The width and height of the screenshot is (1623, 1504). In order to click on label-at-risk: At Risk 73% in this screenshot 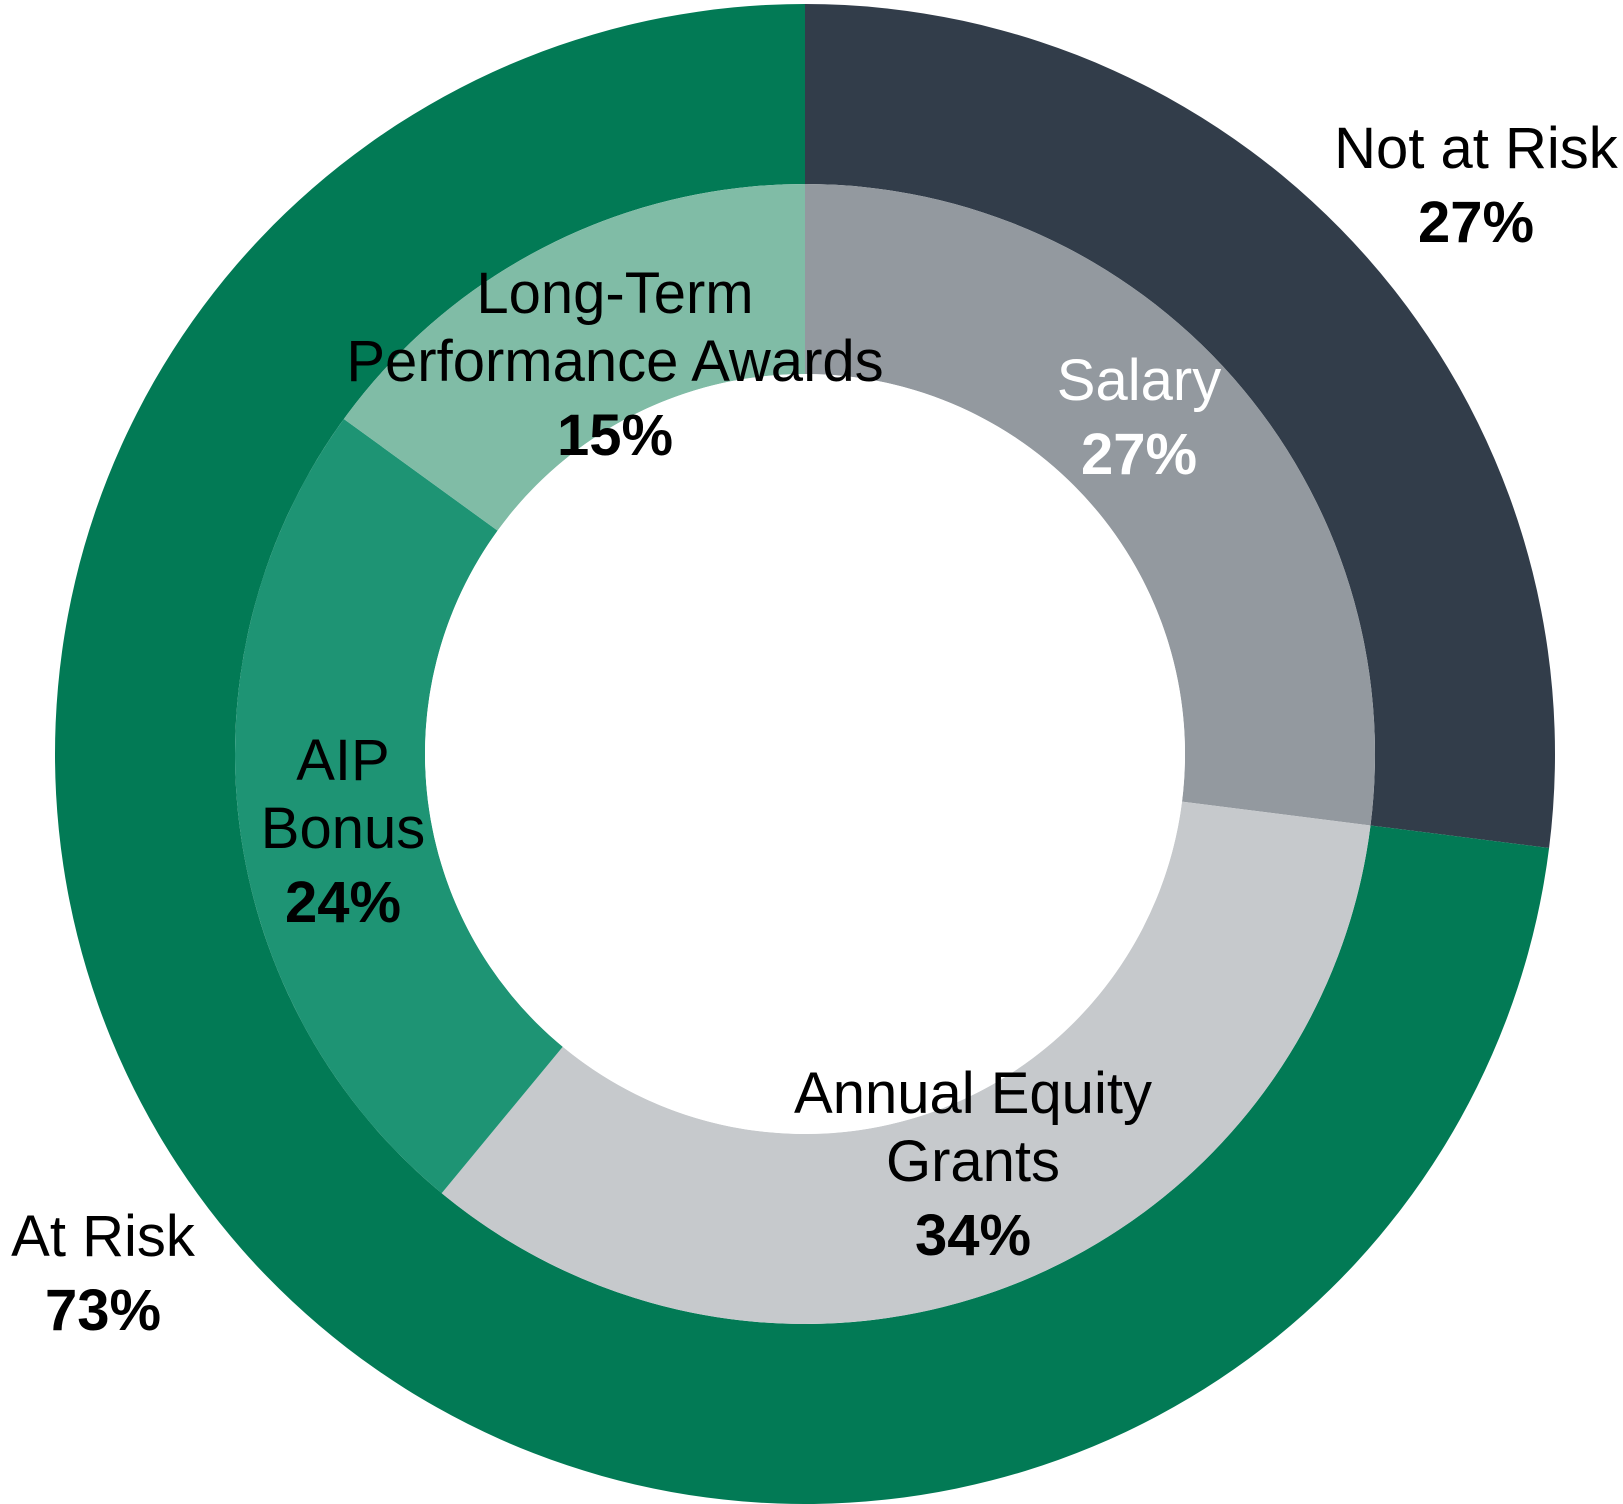, I will do `click(103, 1273)`.